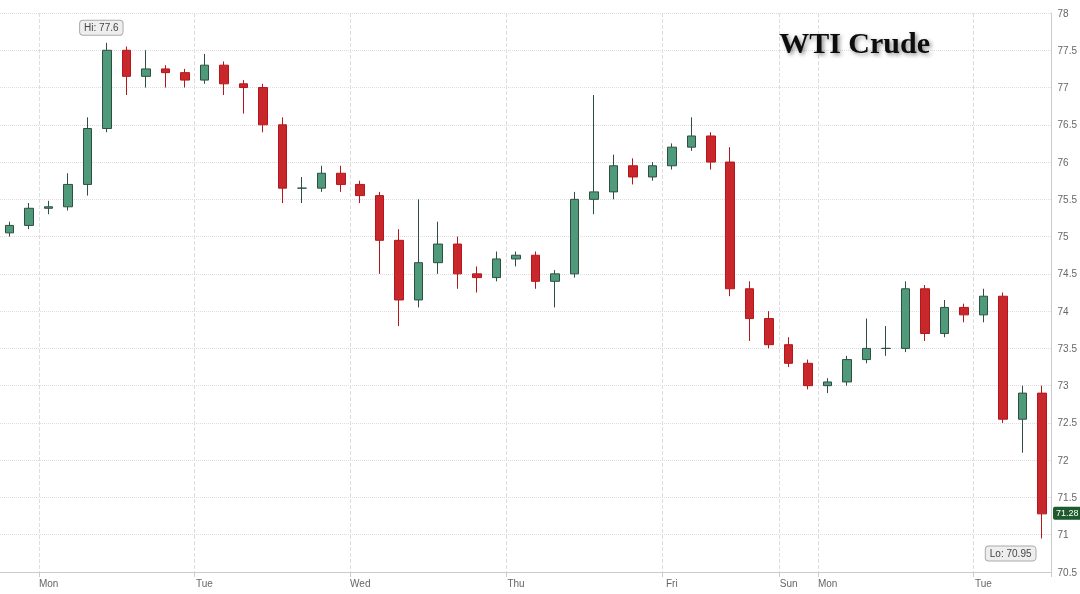 Image resolution: width=1080 pixels, height=594 pixels. What do you see at coordinates (101, 28) in the screenshot?
I see `annotation: Hi: 77.6` at bounding box center [101, 28].